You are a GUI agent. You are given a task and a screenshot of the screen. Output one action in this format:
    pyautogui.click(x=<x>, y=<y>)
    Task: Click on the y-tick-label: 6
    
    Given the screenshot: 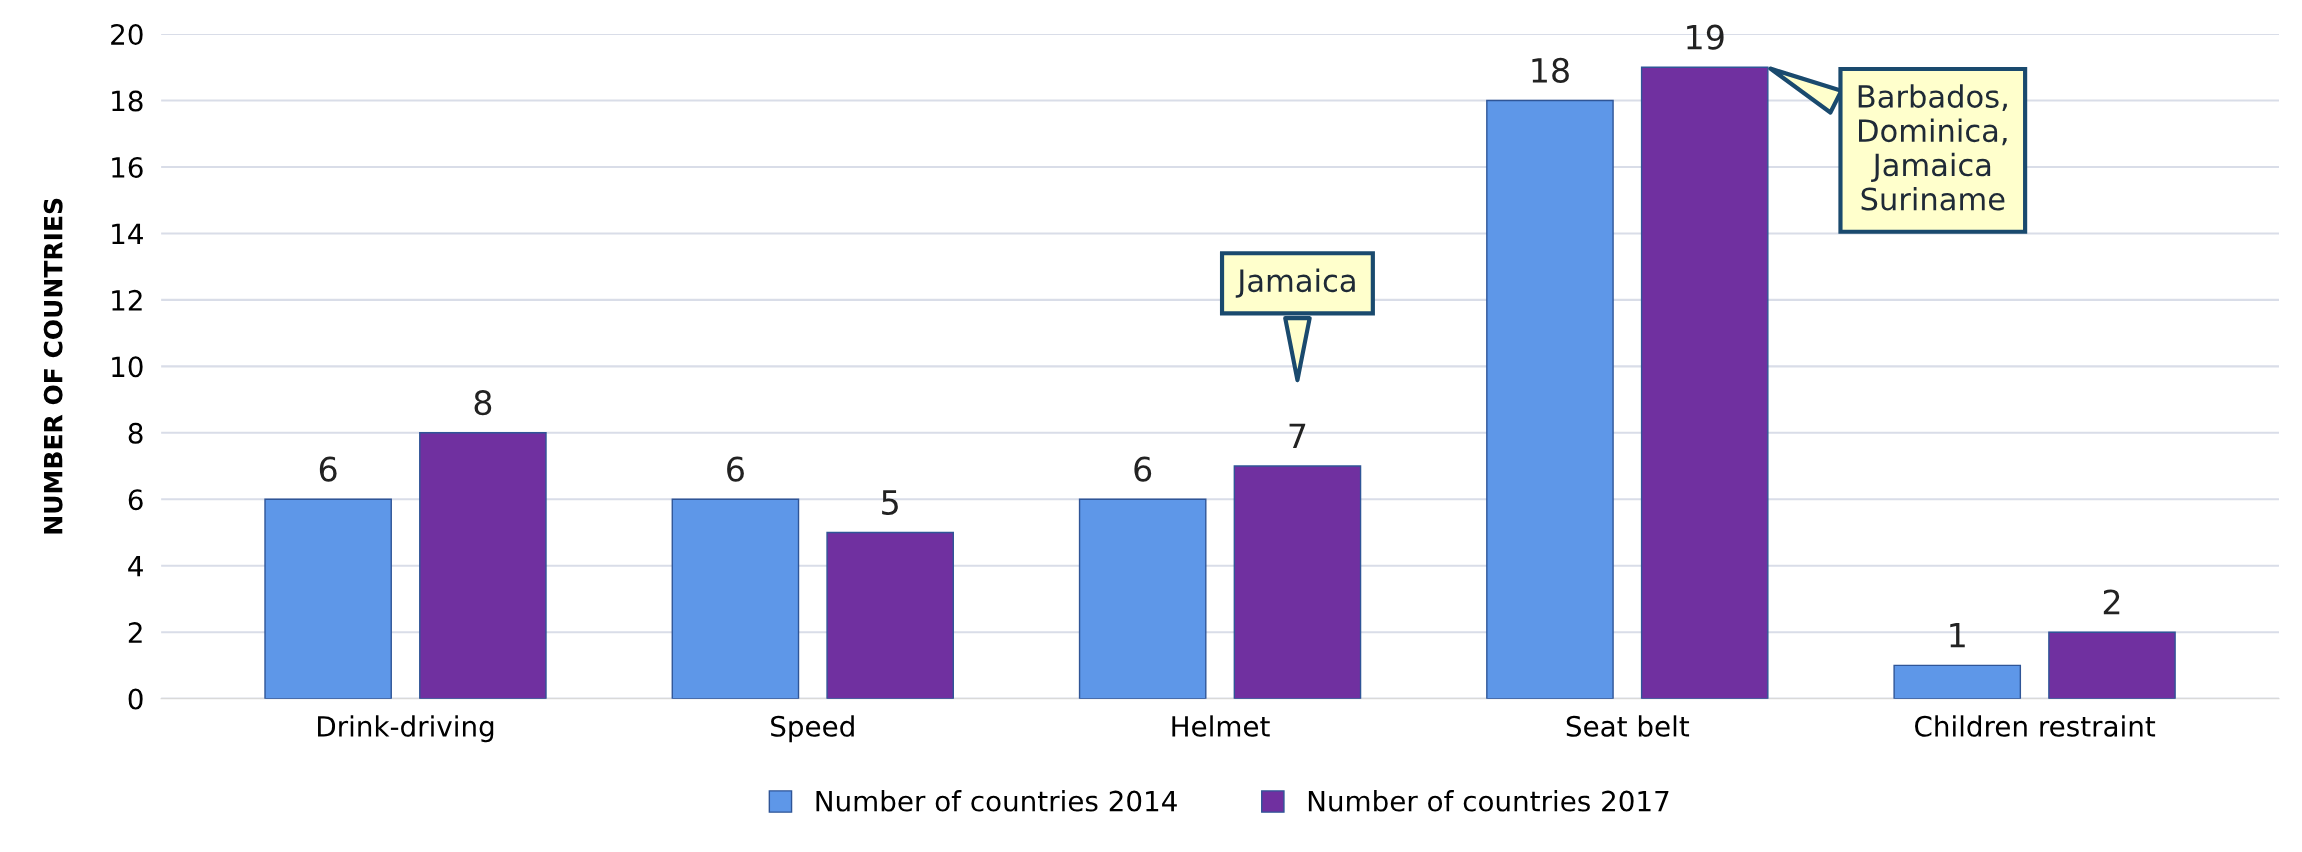 What is the action you would take?
    pyautogui.click(x=135, y=500)
    